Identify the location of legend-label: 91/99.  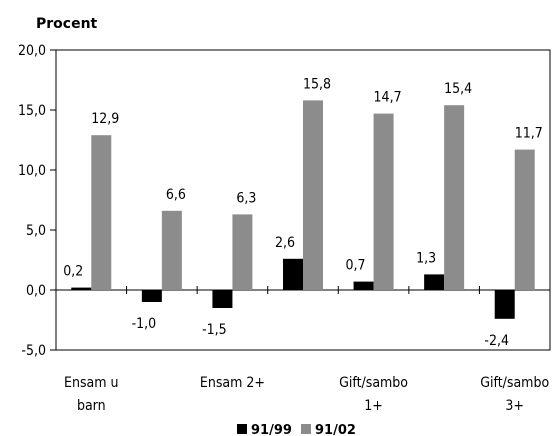
(271, 429).